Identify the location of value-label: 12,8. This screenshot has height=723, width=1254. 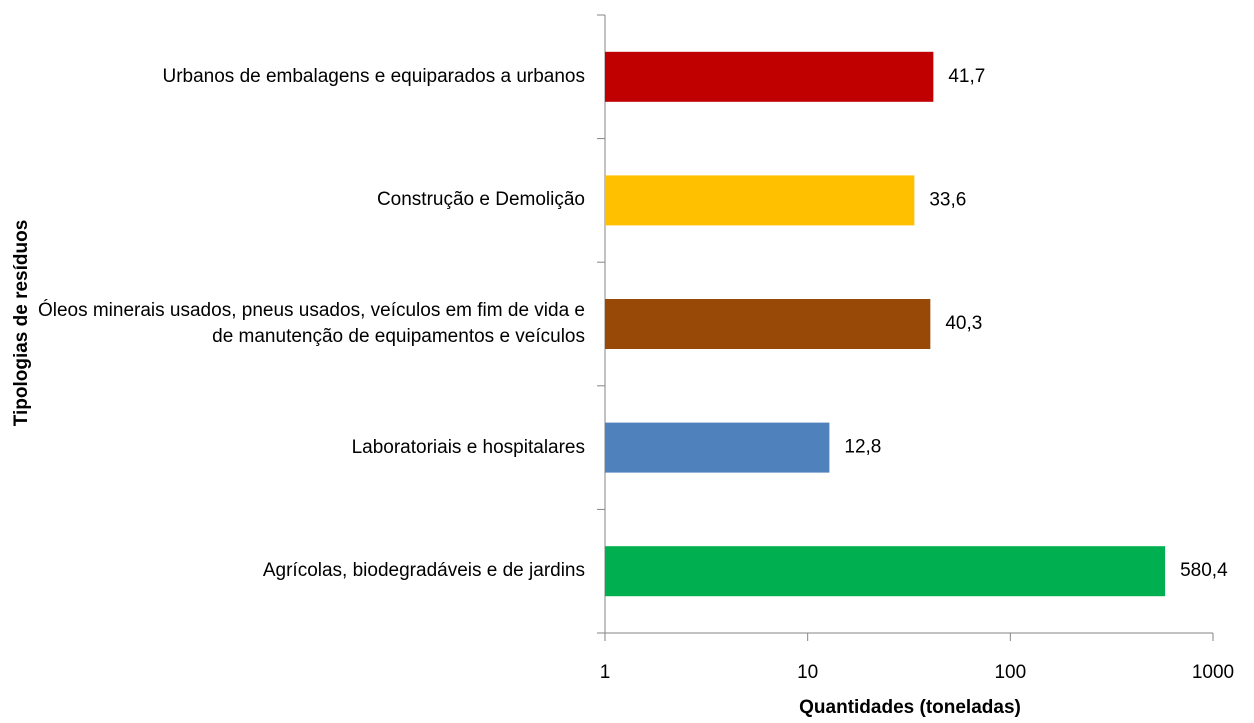
(862, 447).